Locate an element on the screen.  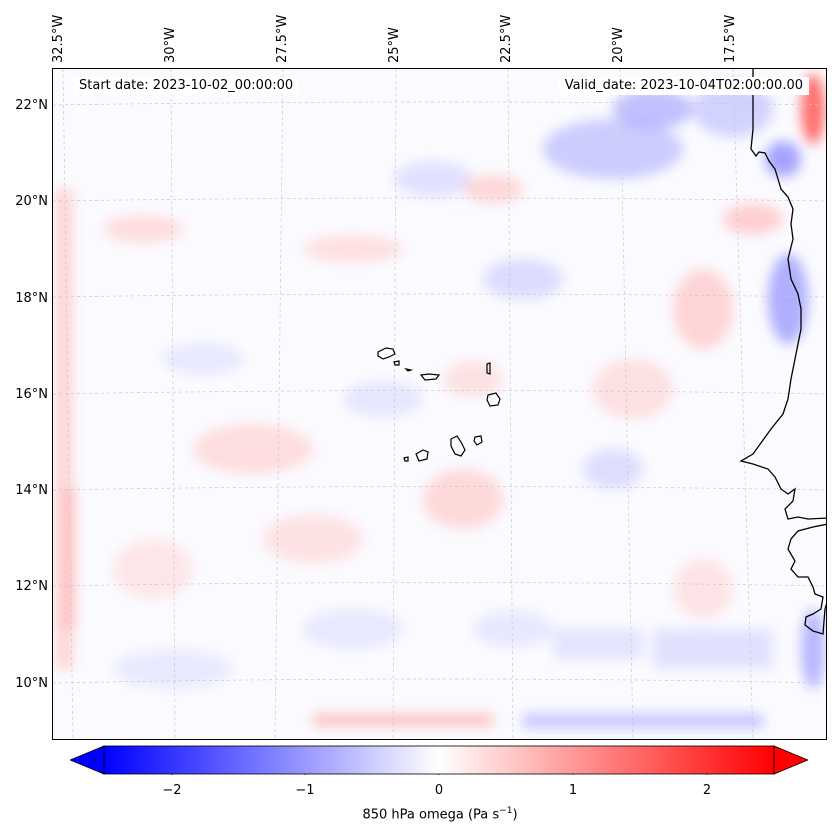
lat-label: 14°N is located at coordinates (31, 490).